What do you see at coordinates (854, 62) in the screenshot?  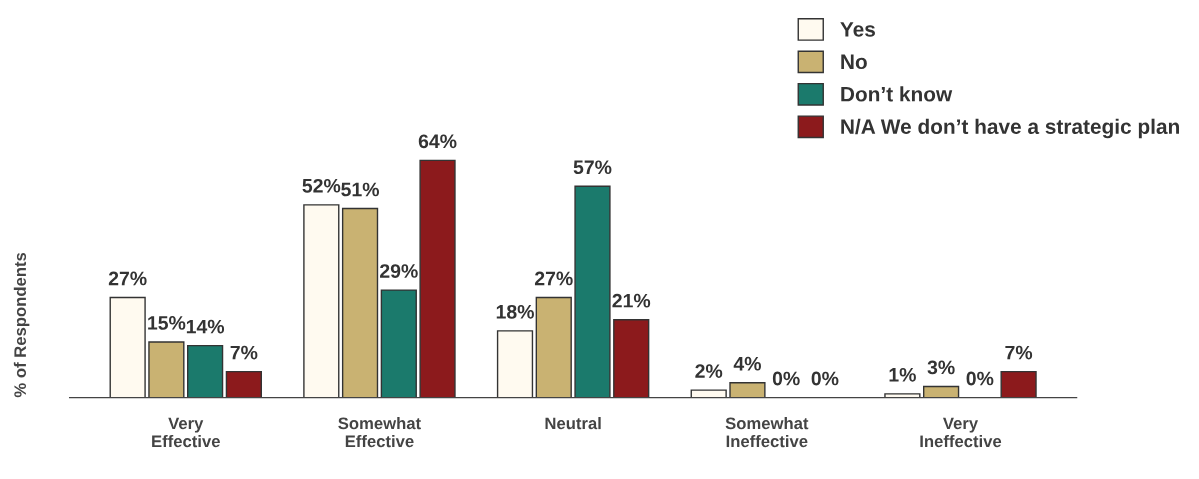 I see `legend-label: No` at bounding box center [854, 62].